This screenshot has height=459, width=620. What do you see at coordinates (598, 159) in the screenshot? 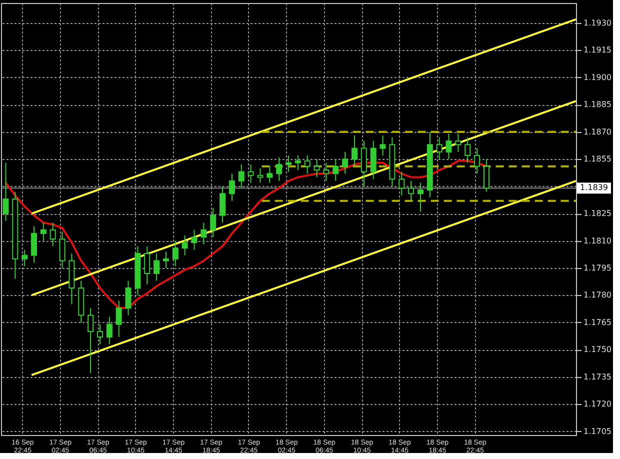
I see `y-tick-label: 1.1855` at bounding box center [598, 159].